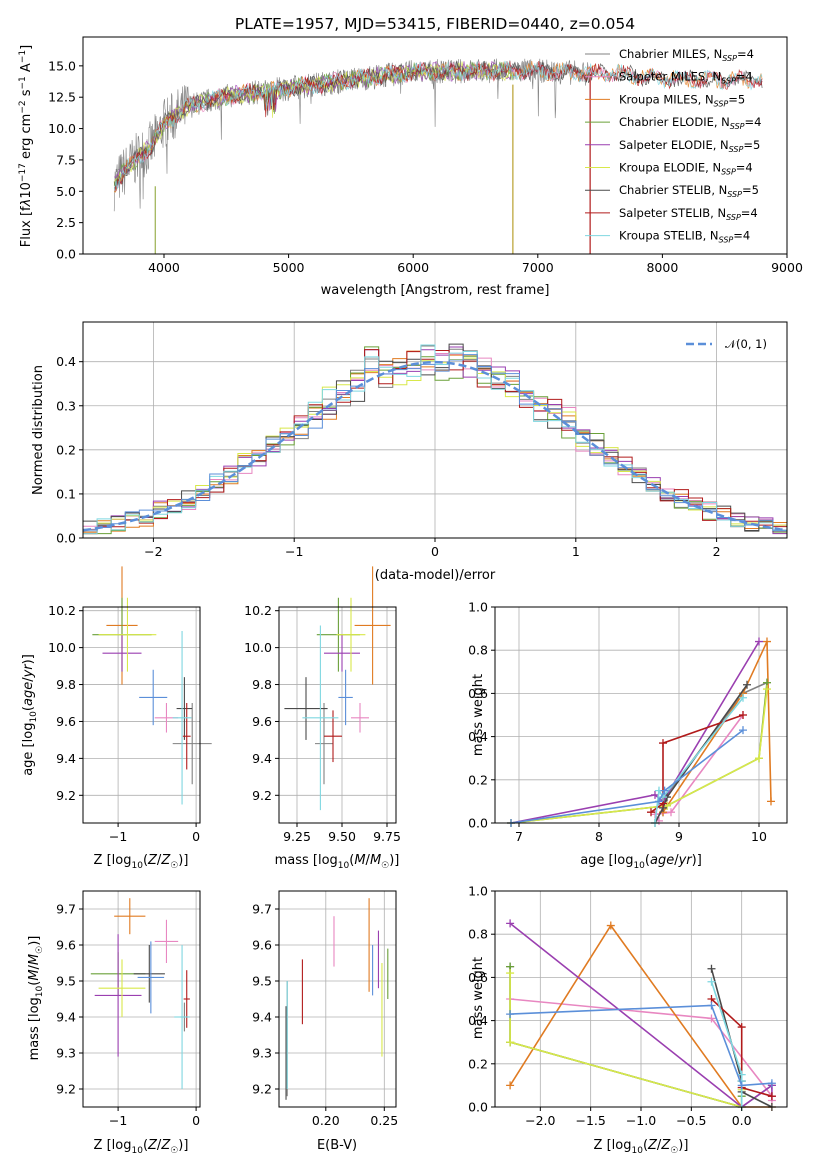 The height and width of the screenshot is (1170, 819). What do you see at coordinates (66, 981) in the screenshot?
I see `mass-vs-z-ytick-label: 9.5` at bounding box center [66, 981].